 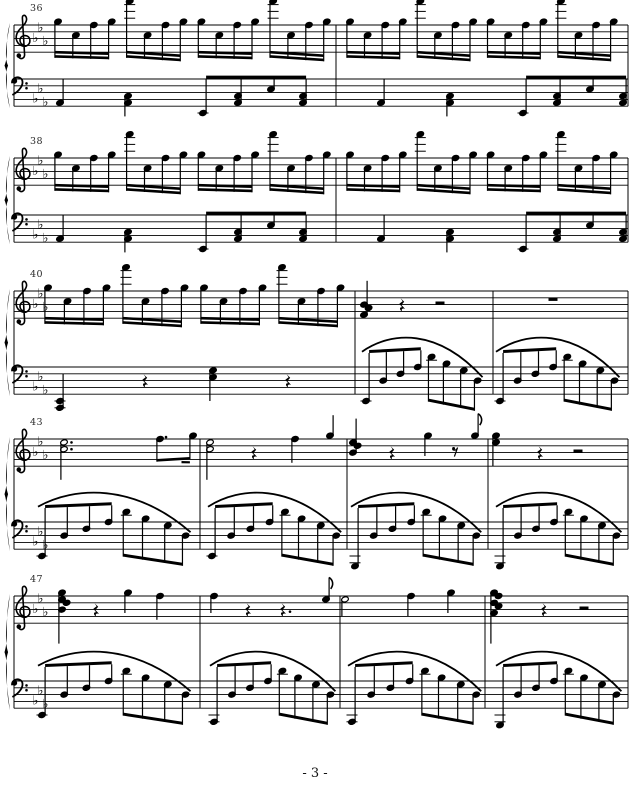 What do you see at coordinates (498, 596) in the screenshot?
I see `notehead` at bounding box center [498, 596].